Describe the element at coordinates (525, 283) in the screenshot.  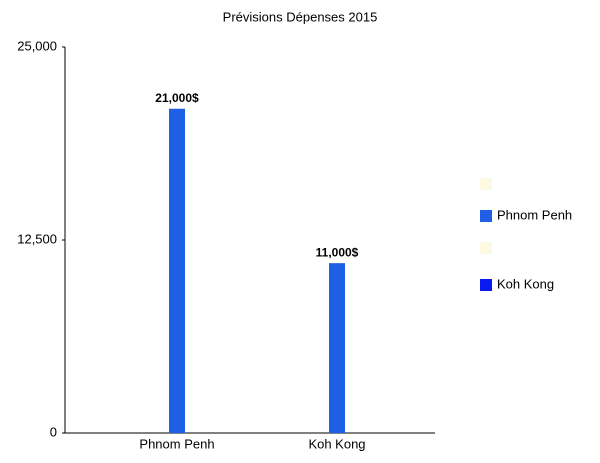
I see `legend-label: Koh Kong` at that location.